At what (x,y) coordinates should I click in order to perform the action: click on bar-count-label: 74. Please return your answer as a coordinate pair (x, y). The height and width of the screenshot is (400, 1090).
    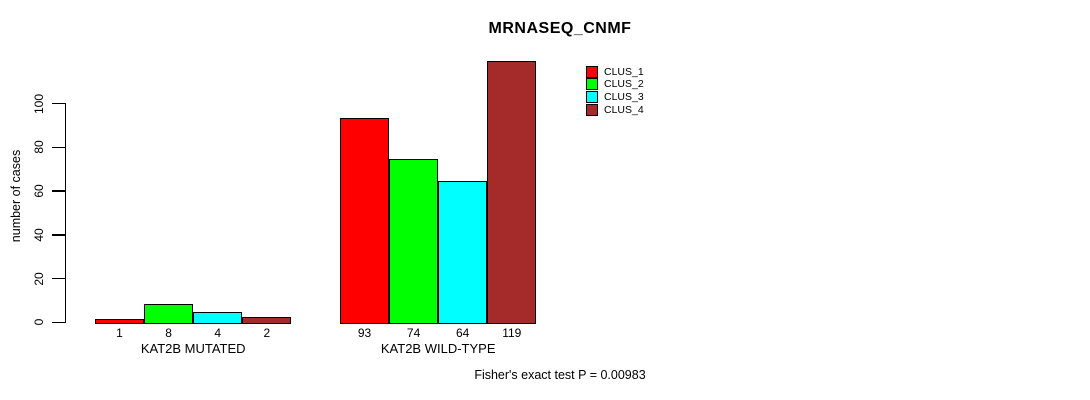
    Looking at the image, I should click on (413, 333).